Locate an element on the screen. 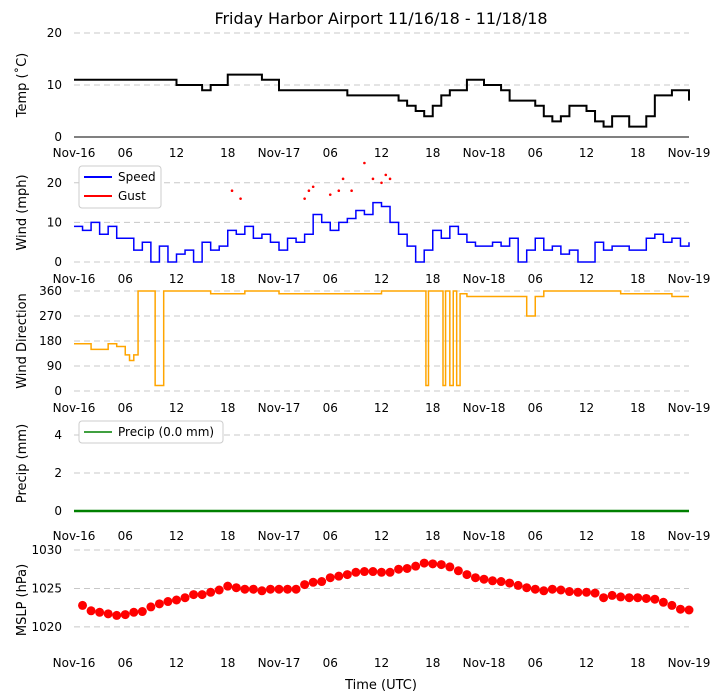 The image size is (722, 700). precipitation-x-tick-label: 18 is located at coordinates (637, 536).